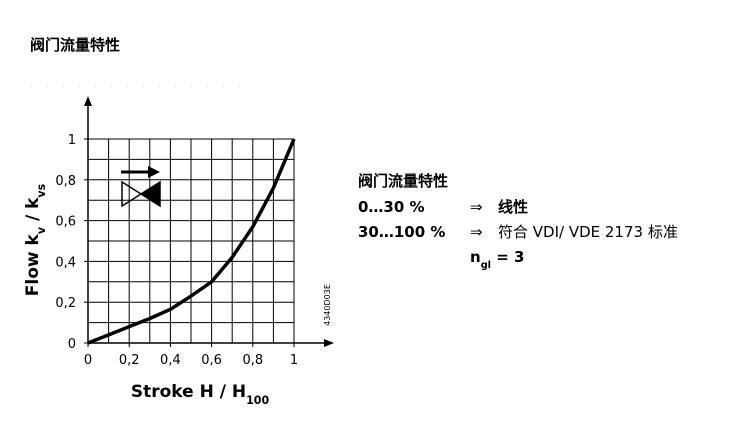  Describe the element at coordinates (294, 360) in the screenshot. I see `x-tick-label: 1` at that location.